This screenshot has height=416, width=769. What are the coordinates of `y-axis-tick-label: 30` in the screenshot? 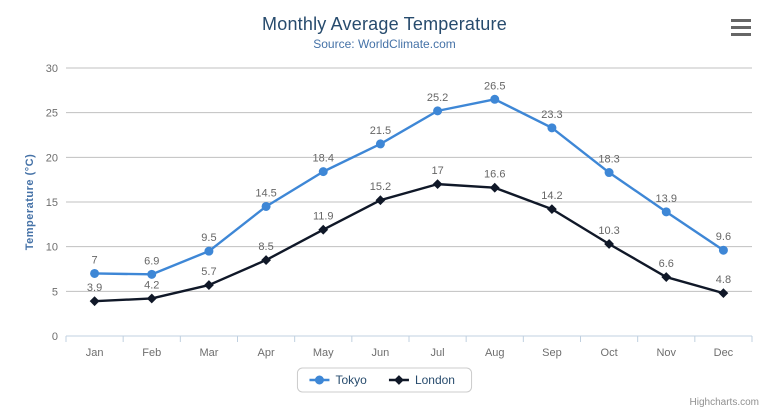 It's located at (52, 69).